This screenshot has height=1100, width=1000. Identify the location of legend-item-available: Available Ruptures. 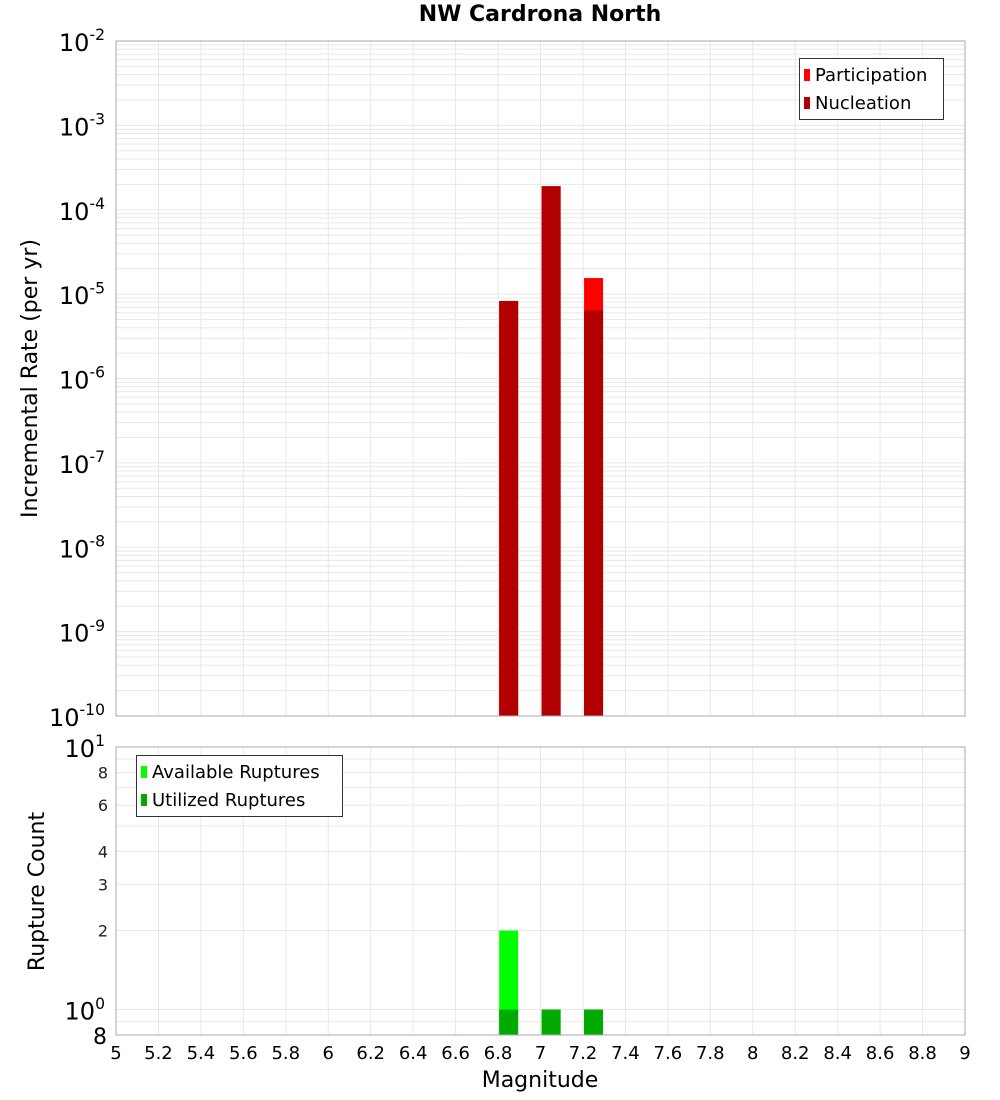
(238, 772).